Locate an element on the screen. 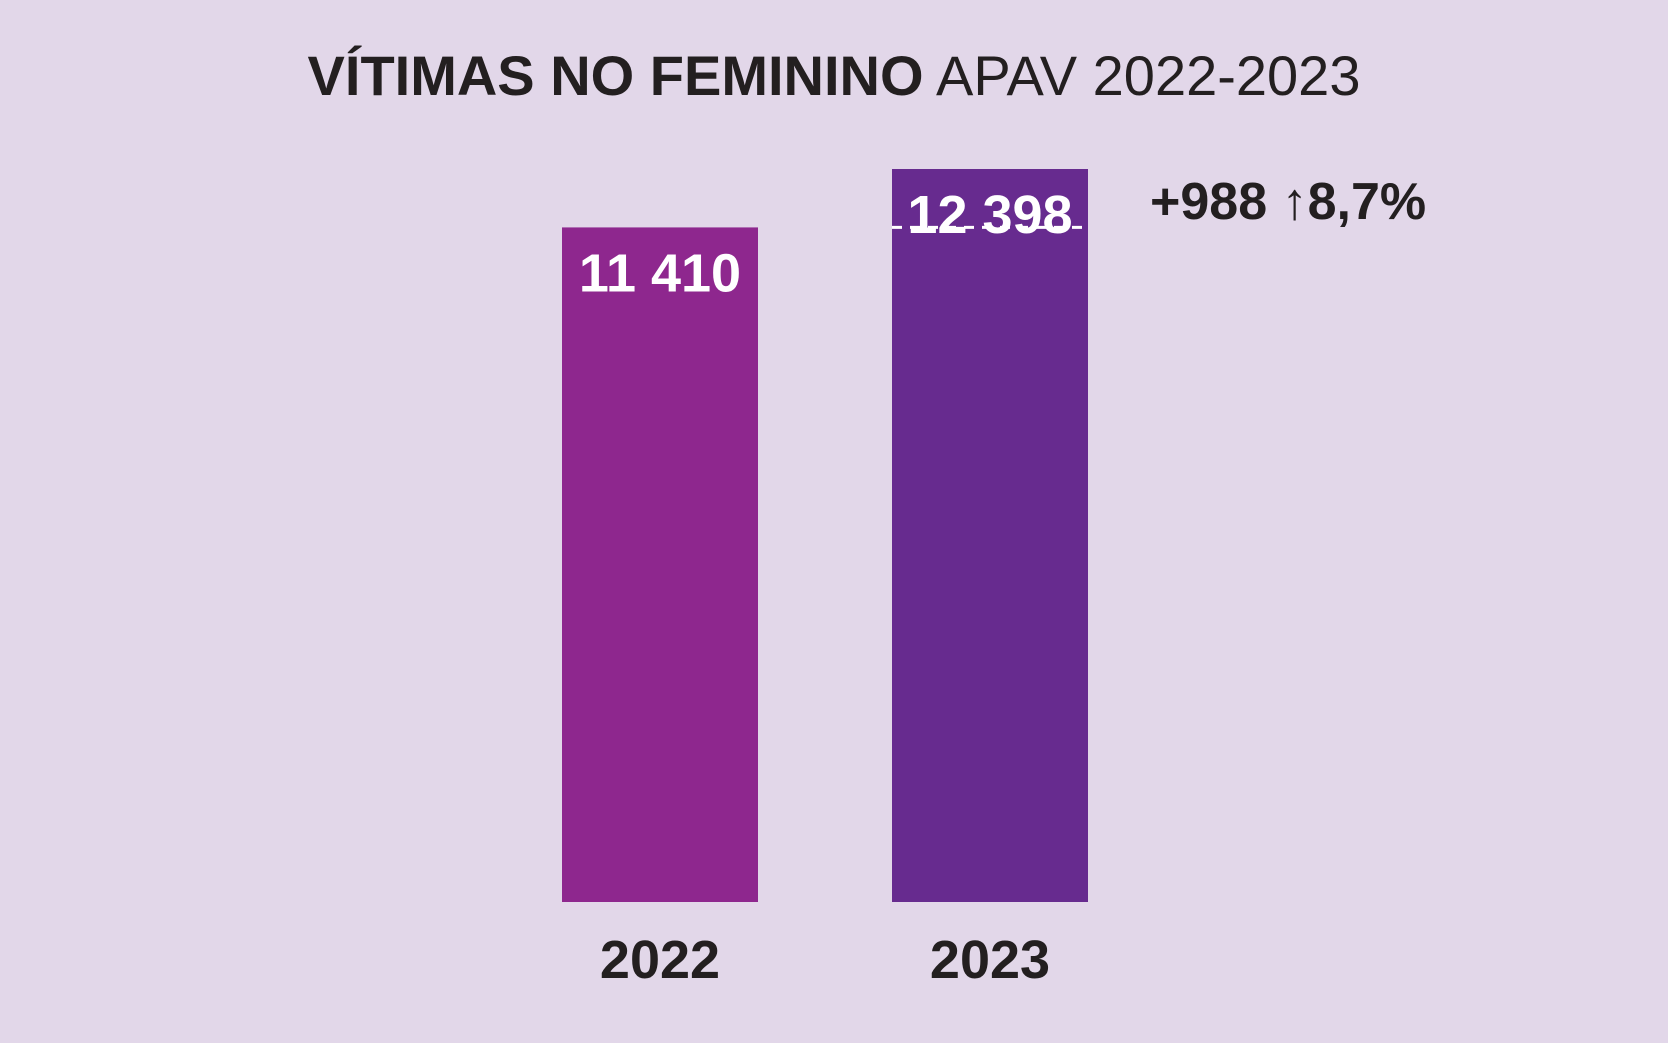  growth-annotation: +988 ↑8,7% is located at coordinates (1288, 202).